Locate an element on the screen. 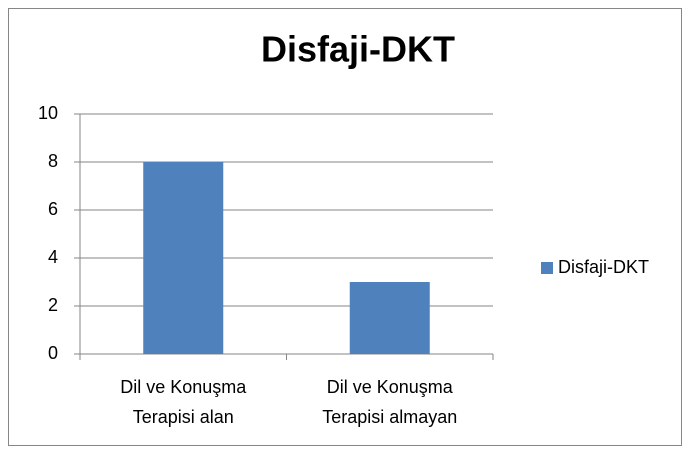 The image size is (691, 456). y-tick-label: 4 is located at coordinates (53, 257).